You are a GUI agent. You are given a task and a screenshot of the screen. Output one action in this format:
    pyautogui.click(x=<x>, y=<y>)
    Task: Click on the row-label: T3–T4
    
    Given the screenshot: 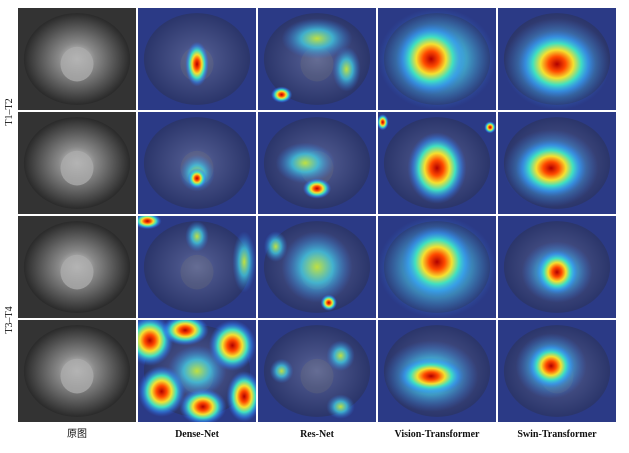 What is the action you would take?
    pyautogui.click(x=9, y=319)
    